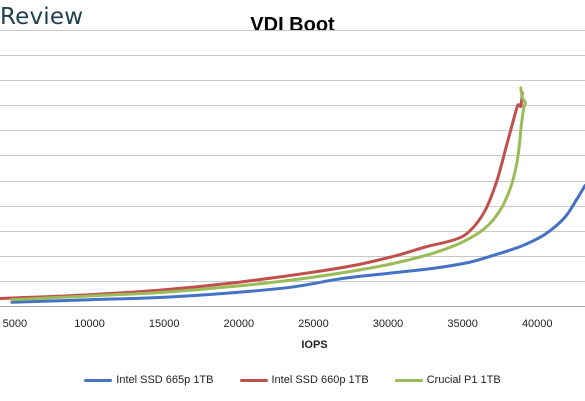 The width and height of the screenshot is (585, 401). I want to click on legend-label: Crucial P1 1TB, so click(463, 380).